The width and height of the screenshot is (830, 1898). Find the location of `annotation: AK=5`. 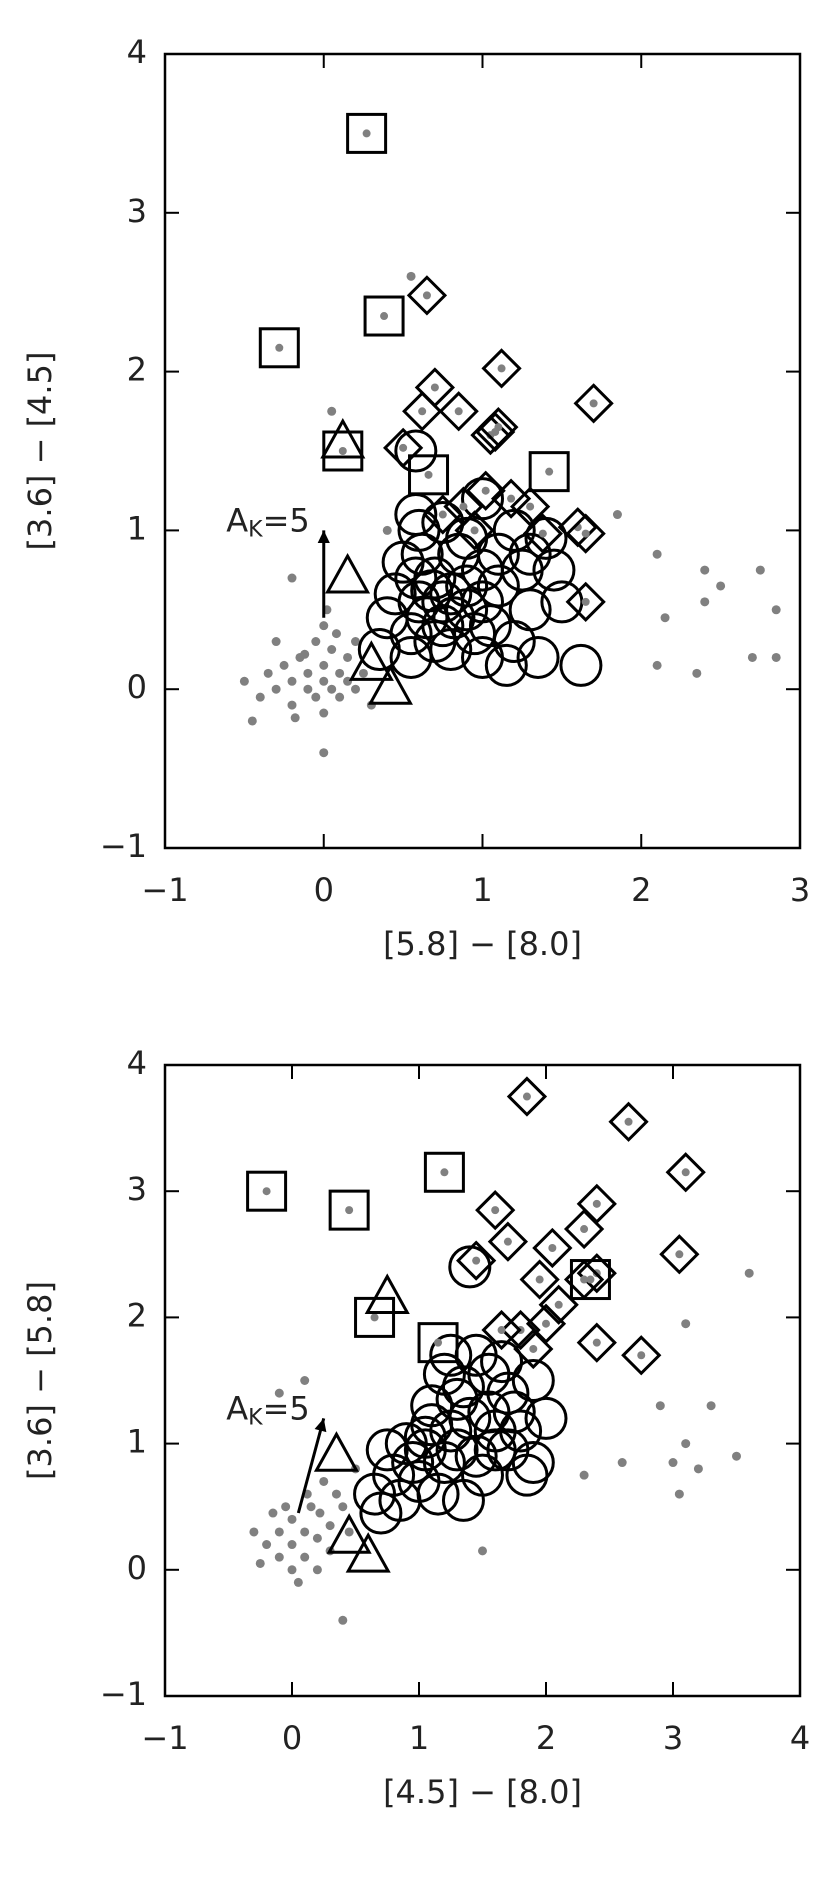

annotation: AK=5 is located at coordinates (268, 1409).